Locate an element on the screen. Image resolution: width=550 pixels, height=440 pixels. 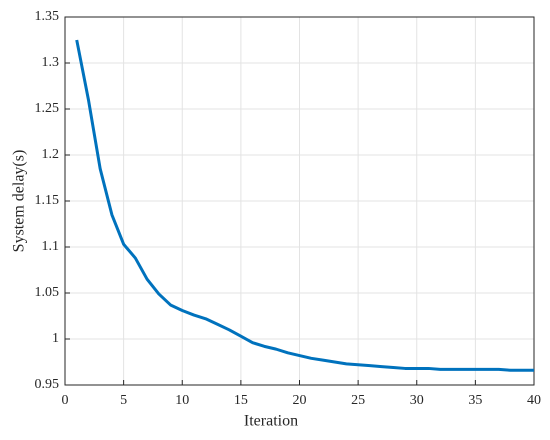
y-tick-label: 0.95 is located at coordinates (47, 384).